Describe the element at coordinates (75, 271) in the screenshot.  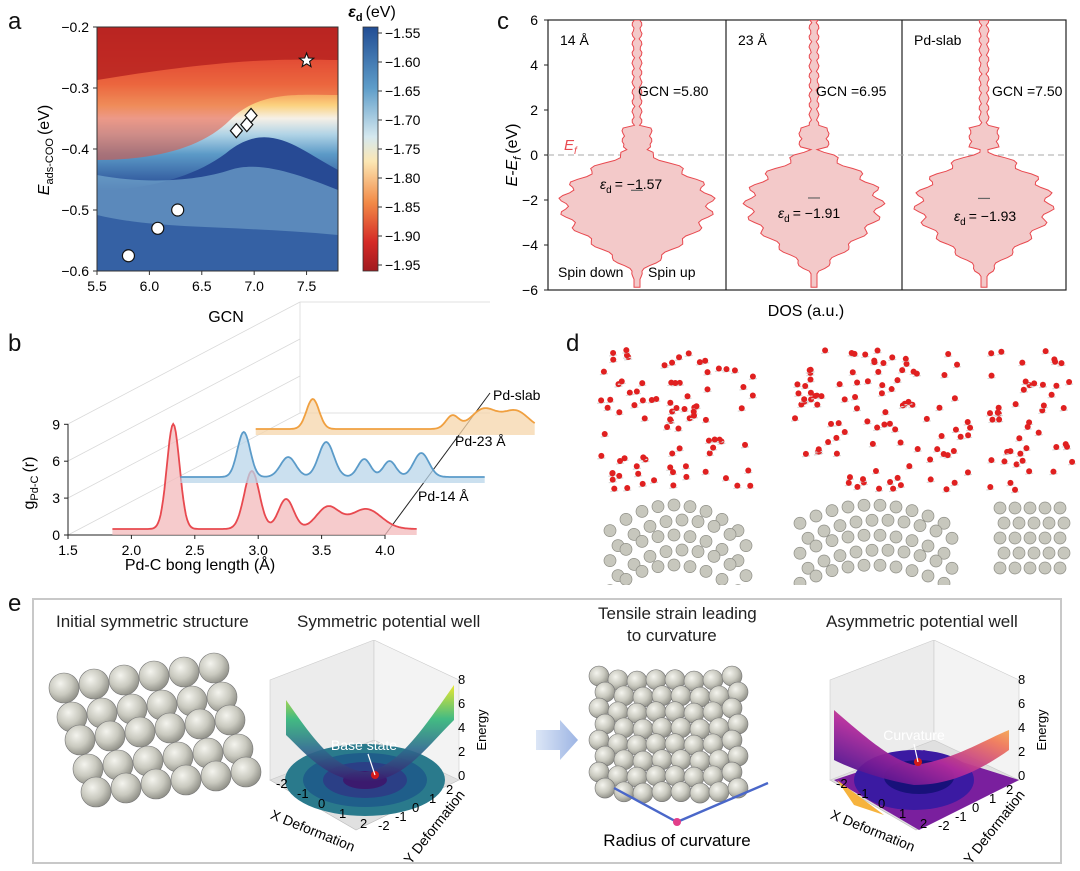
I see `a-ytick-label: −0.6` at that location.